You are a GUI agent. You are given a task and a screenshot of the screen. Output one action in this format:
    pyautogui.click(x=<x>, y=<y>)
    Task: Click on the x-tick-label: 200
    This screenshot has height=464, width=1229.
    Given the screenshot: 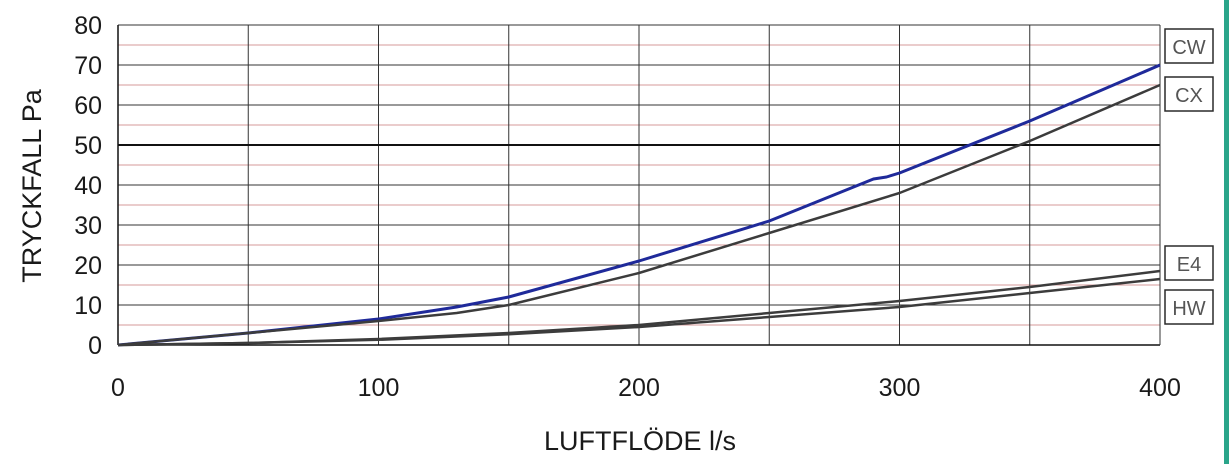 What is the action you would take?
    pyautogui.click(x=639, y=388)
    